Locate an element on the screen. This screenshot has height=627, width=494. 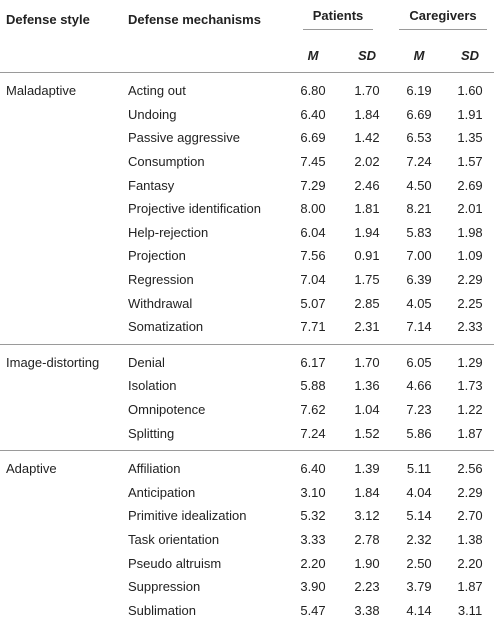
table-row: Task orientation 3.33 2.78 2.32 1.38 is located at coordinates (247, 540).